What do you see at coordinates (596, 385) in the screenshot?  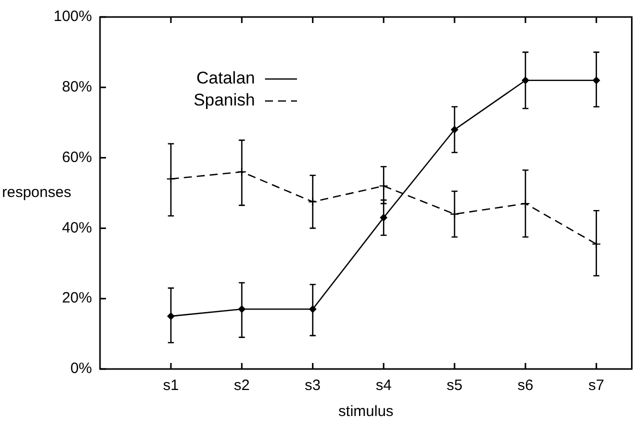 I see `x-tick-label: s7` at bounding box center [596, 385].